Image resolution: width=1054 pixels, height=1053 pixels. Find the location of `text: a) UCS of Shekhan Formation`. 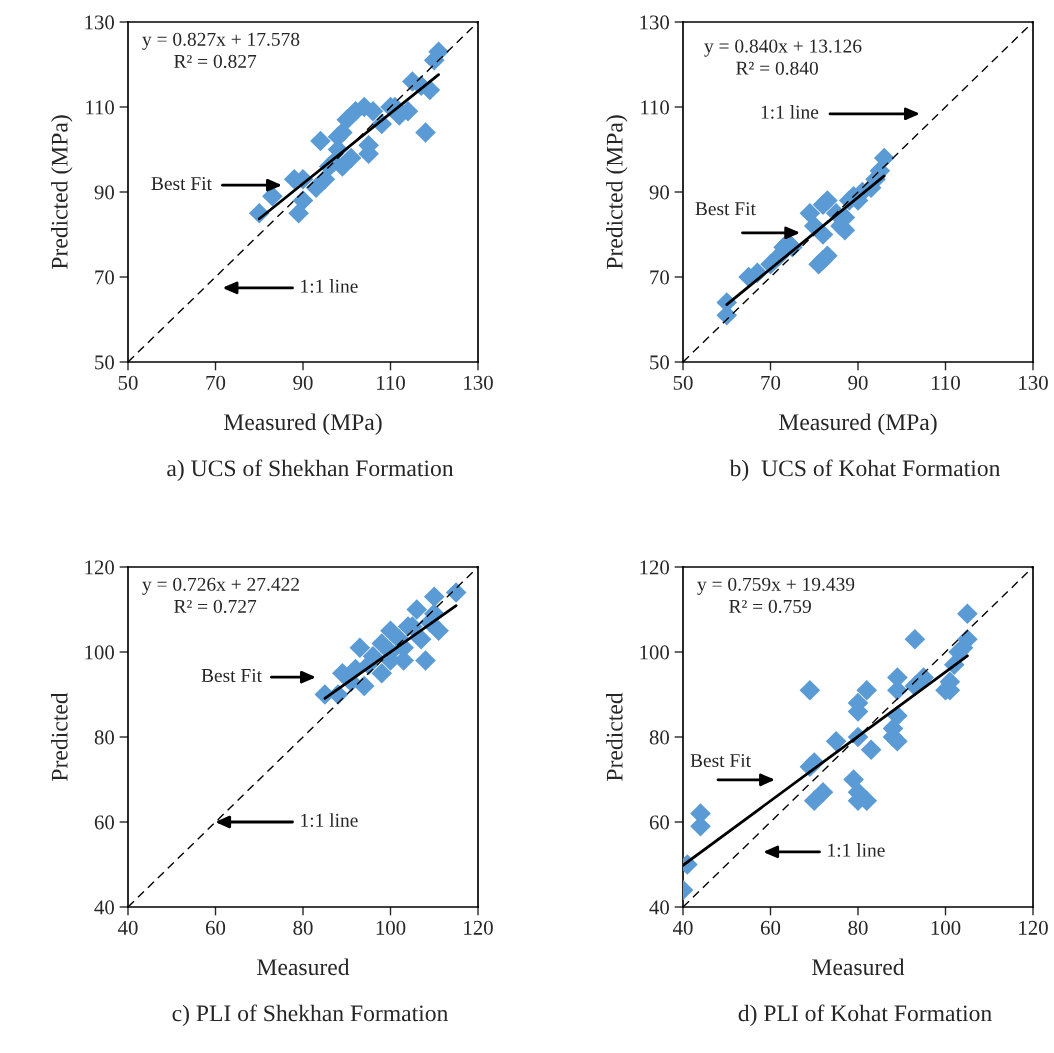

text: a) UCS of Shekhan Formation is located at coordinates (310, 470).